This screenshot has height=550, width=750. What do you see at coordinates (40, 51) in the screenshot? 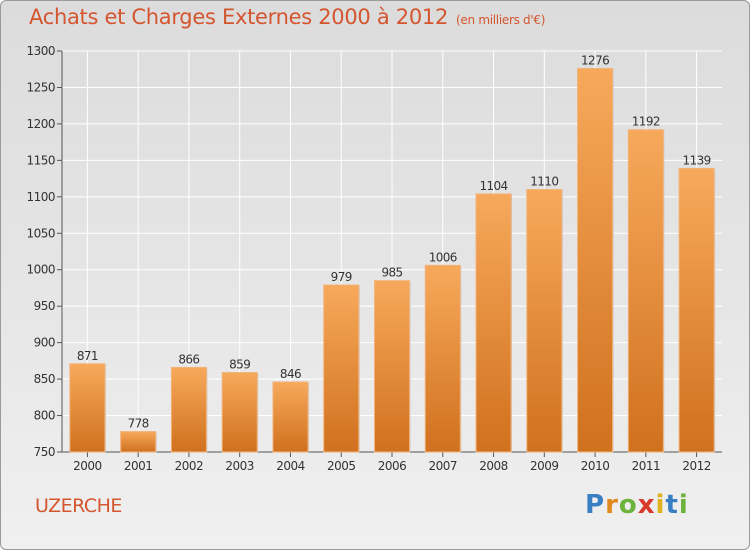
I see `y-tick-label: 1300` at bounding box center [40, 51].